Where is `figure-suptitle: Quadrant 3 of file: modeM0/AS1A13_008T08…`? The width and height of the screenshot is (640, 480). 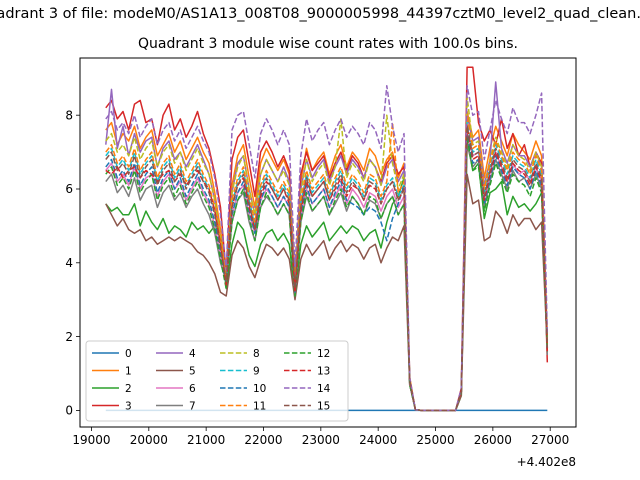 figure-suptitle: Quadrant 3 of file: modeM0/AS1A13_008T08… is located at coordinates (320, 18).